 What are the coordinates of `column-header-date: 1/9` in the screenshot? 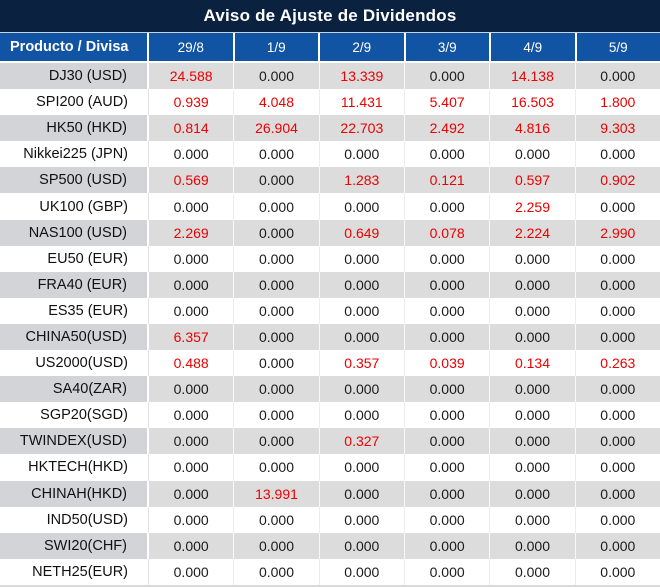 It's located at (277, 47).